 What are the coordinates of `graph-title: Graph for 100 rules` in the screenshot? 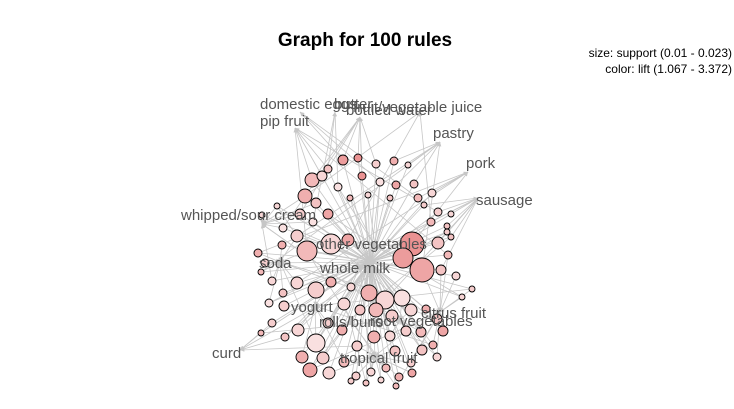 It's located at (365, 40).